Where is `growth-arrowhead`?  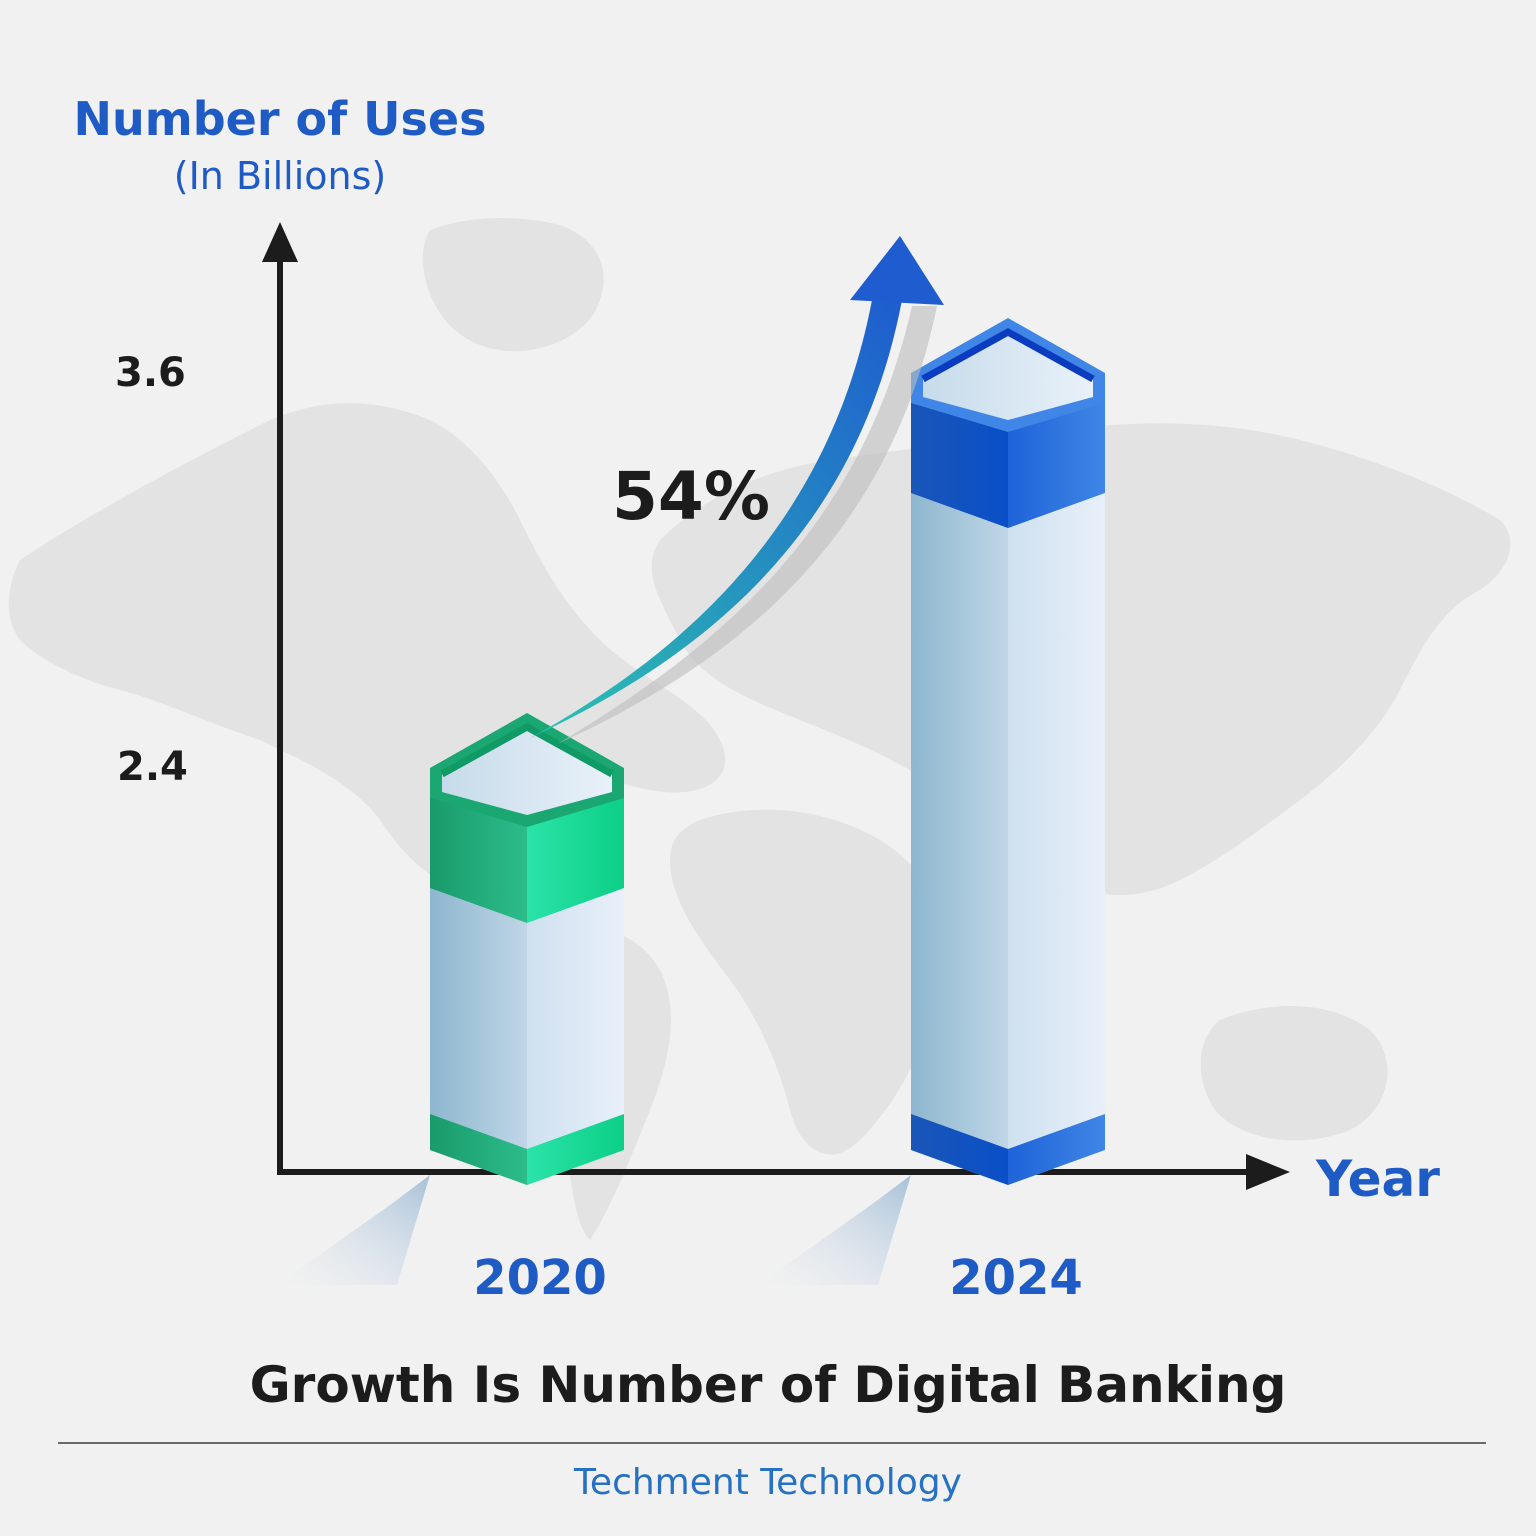 growth-arrowhead is located at coordinates (897, 270).